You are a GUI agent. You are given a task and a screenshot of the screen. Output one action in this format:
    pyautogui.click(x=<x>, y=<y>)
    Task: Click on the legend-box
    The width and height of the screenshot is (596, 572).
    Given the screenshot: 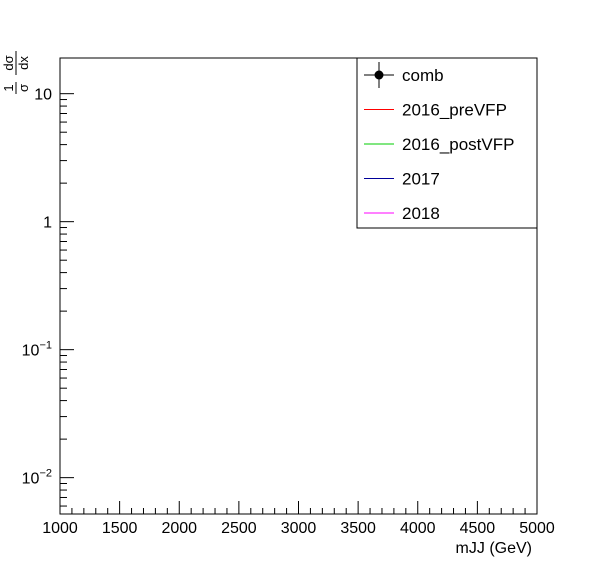 What is the action you would take?
    pyautogui.click(x=447, y=143)
    